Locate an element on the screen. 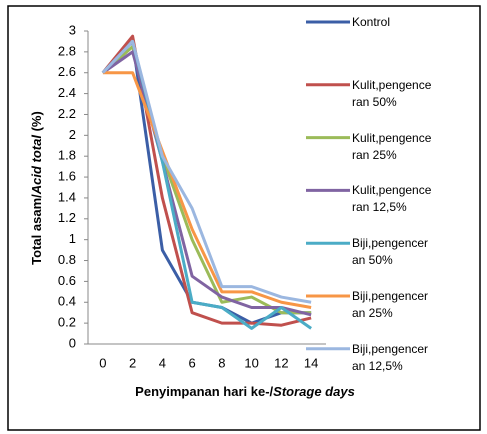 This screenshot has width=487, height=434. y-tick-label: 0 is located at coordinates (72, 342).